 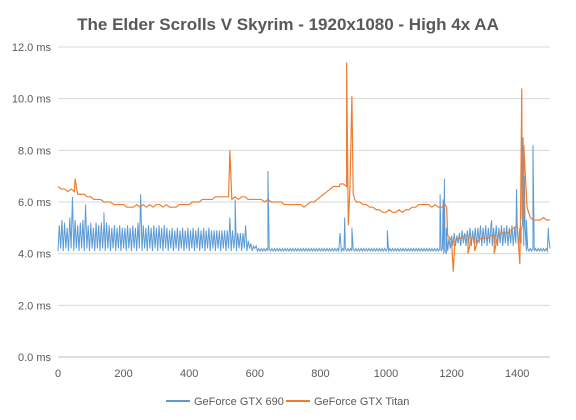 What do you see at coordinates (287, 402) in the screenshot?
I see `legend: GeForce GTX 690 GeForce GTX Titan` at bounding box center [287, 402].